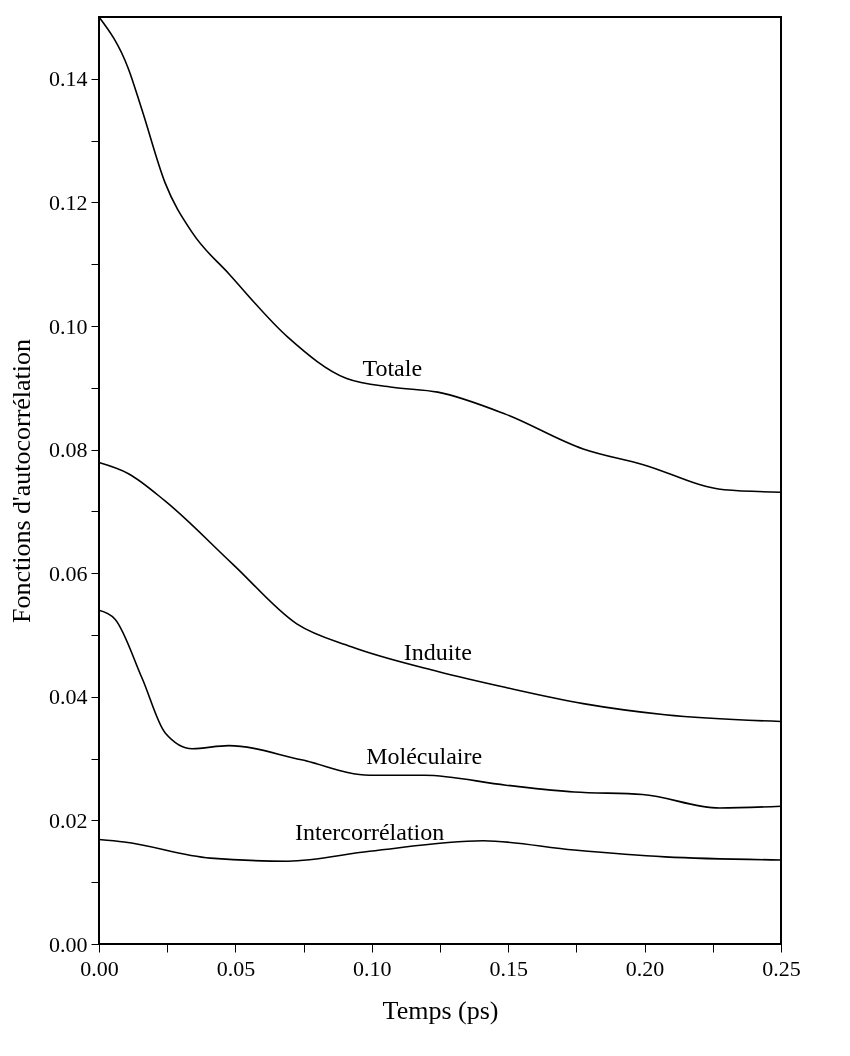 The width and height of the screenshot is (850, 1056). Describe the element at coordinates (781, 968) in the screenshot. I see `x-tick-label: 0.25` at that location.